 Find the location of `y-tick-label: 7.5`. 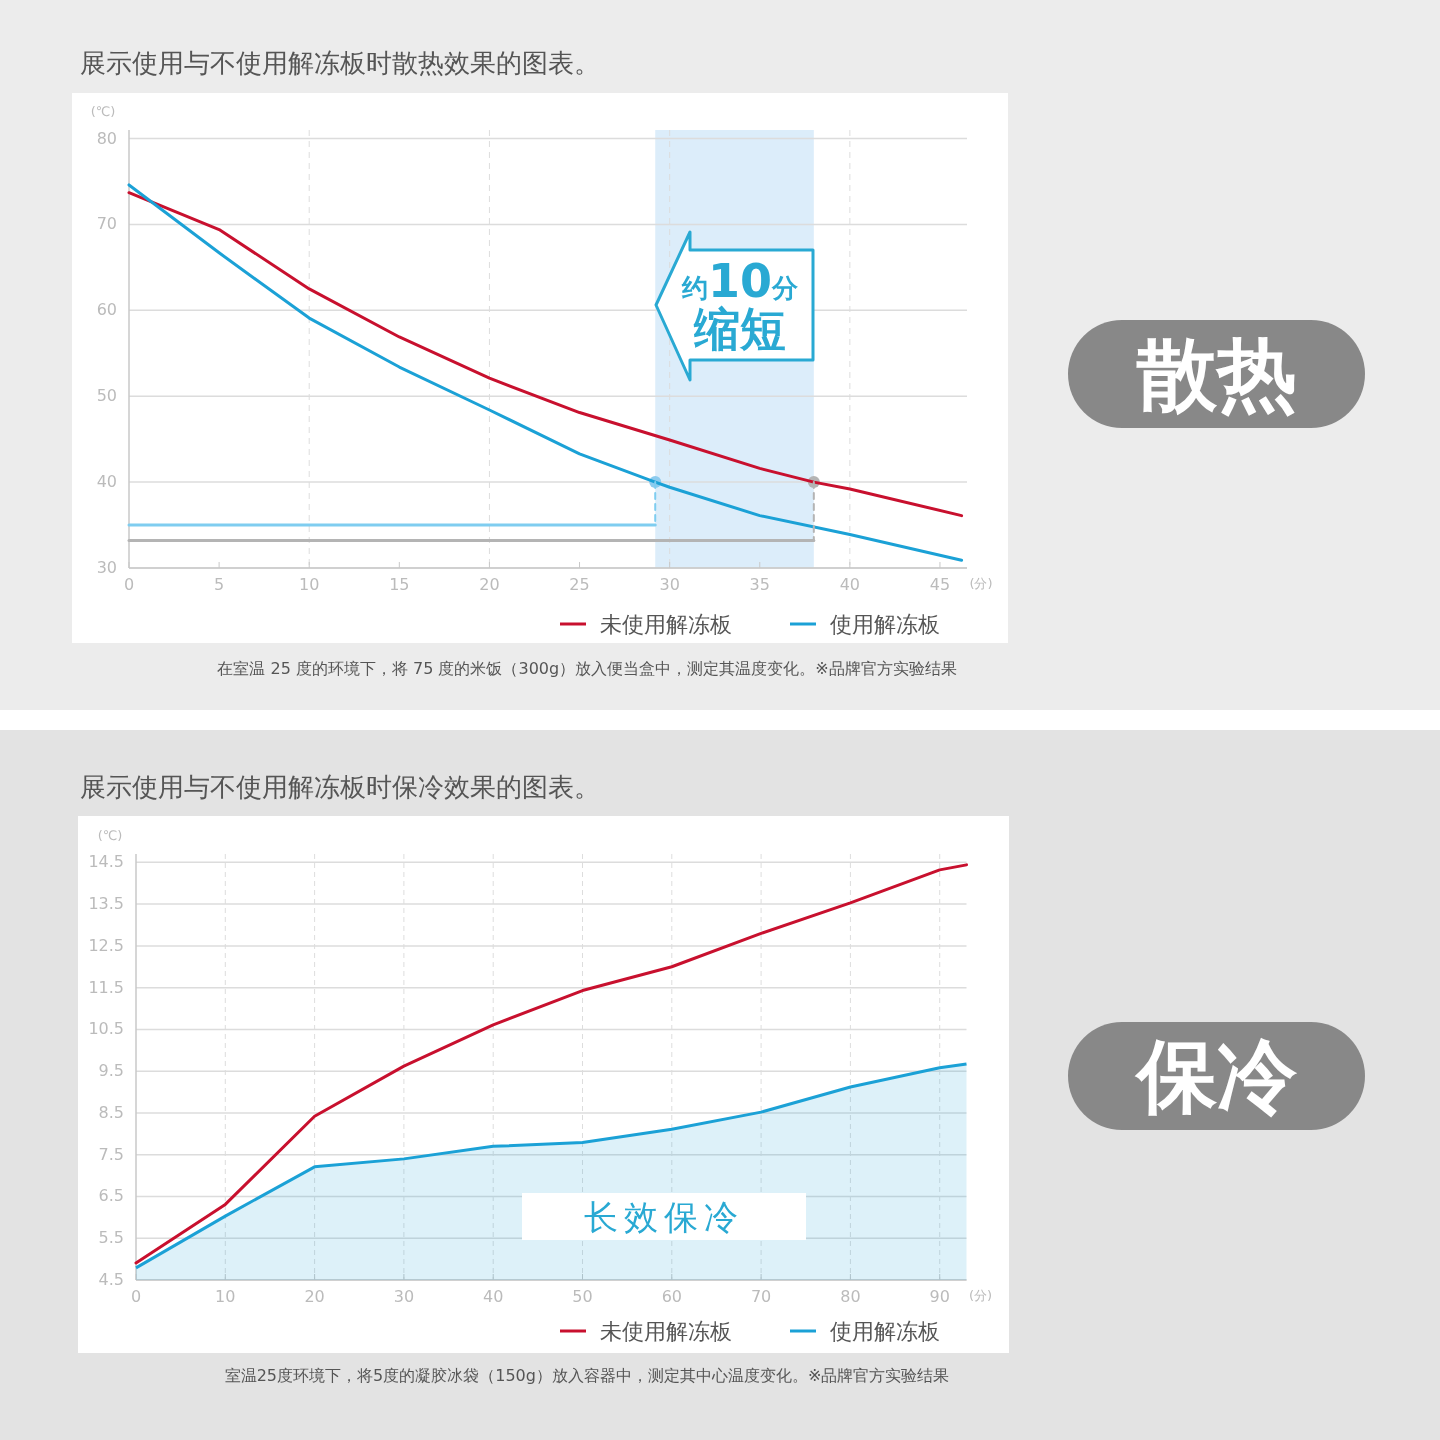

y-tick-label: 7.5 is located at coordinates (111, 1154).